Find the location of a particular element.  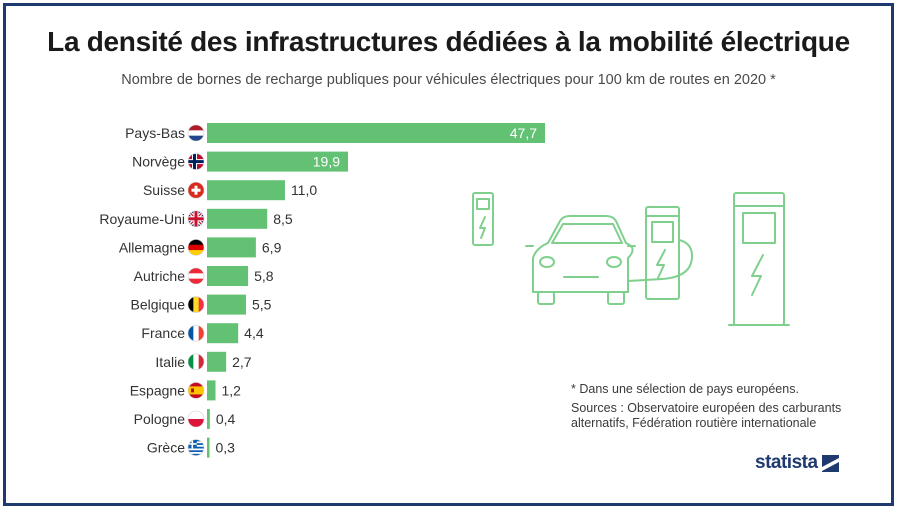

category-label: Suisse is located at coordinates (164, 190).